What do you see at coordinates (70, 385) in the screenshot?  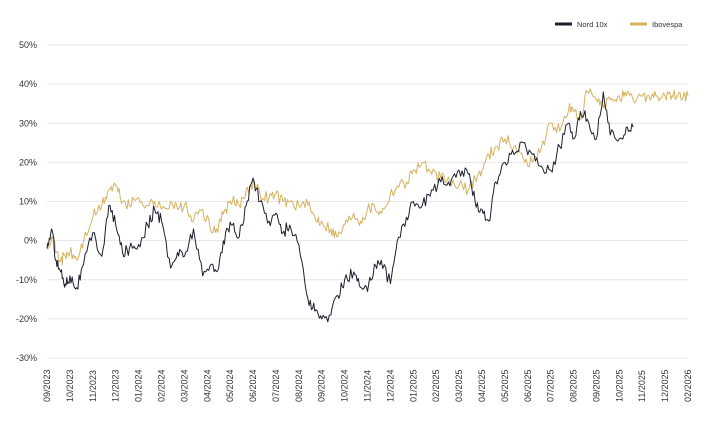 I see `x-tick-label: 10/2023` at bounding box center [70, 385].